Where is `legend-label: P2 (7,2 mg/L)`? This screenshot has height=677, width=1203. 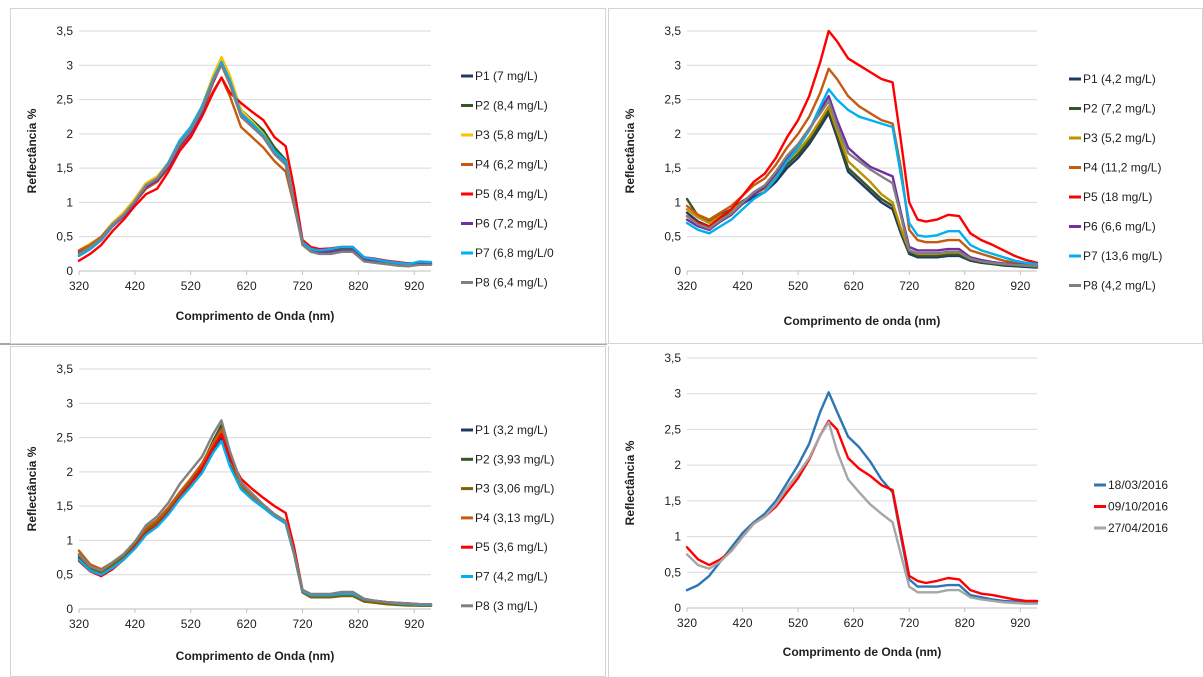 legend-label: P2 (7,2 mg/L) is located at coordinates (1119, 109).